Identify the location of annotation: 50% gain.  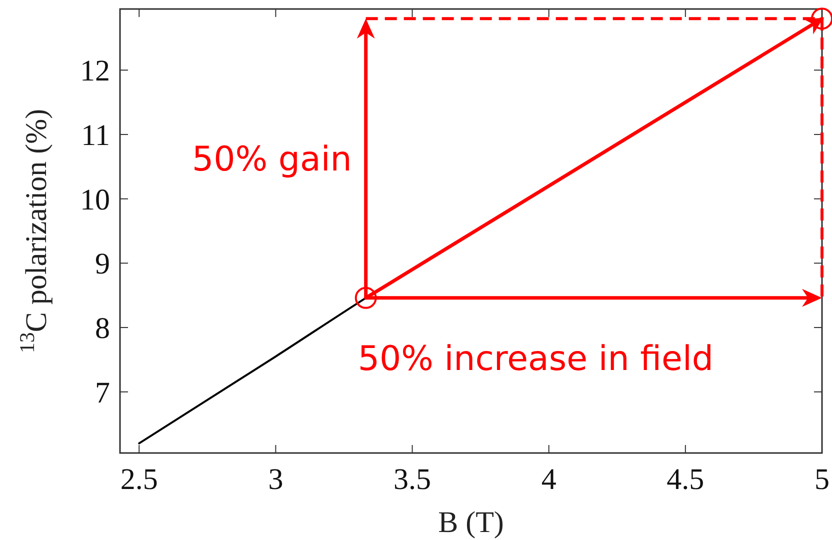
(272, 159).